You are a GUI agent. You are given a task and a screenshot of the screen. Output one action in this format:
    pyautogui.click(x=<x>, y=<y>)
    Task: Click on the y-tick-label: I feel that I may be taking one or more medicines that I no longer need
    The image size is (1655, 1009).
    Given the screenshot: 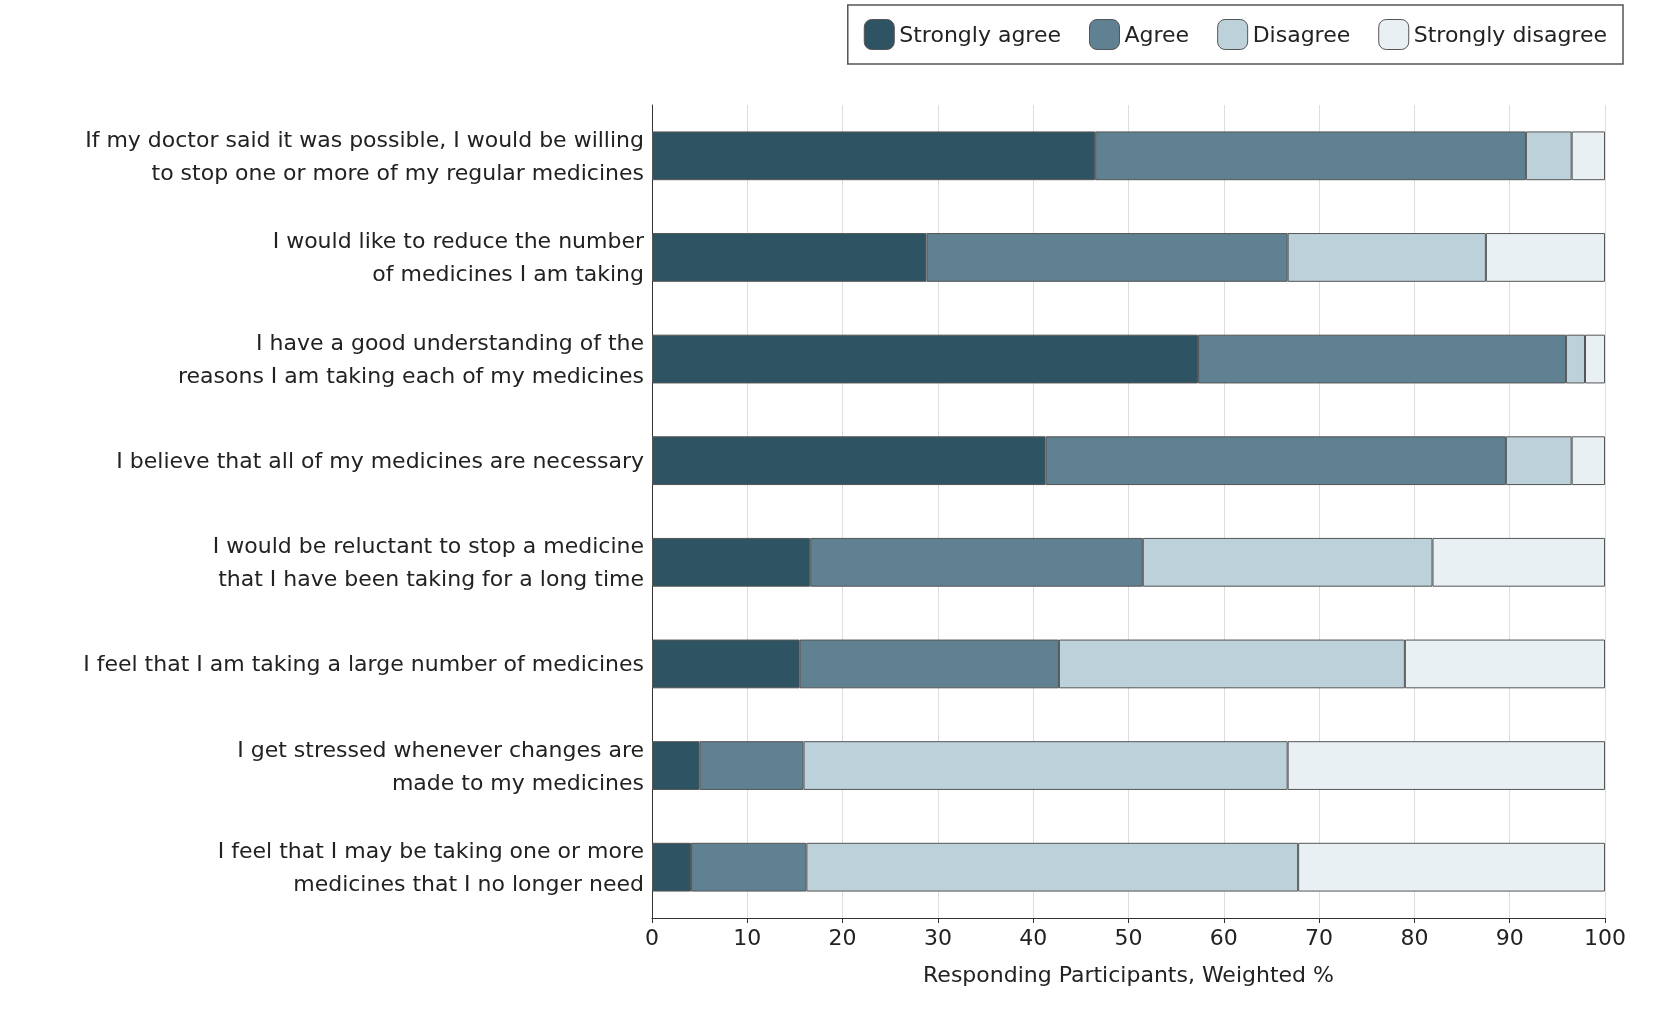 What is the action you would take?
    pyautogui.click(x=430, y=867)
    